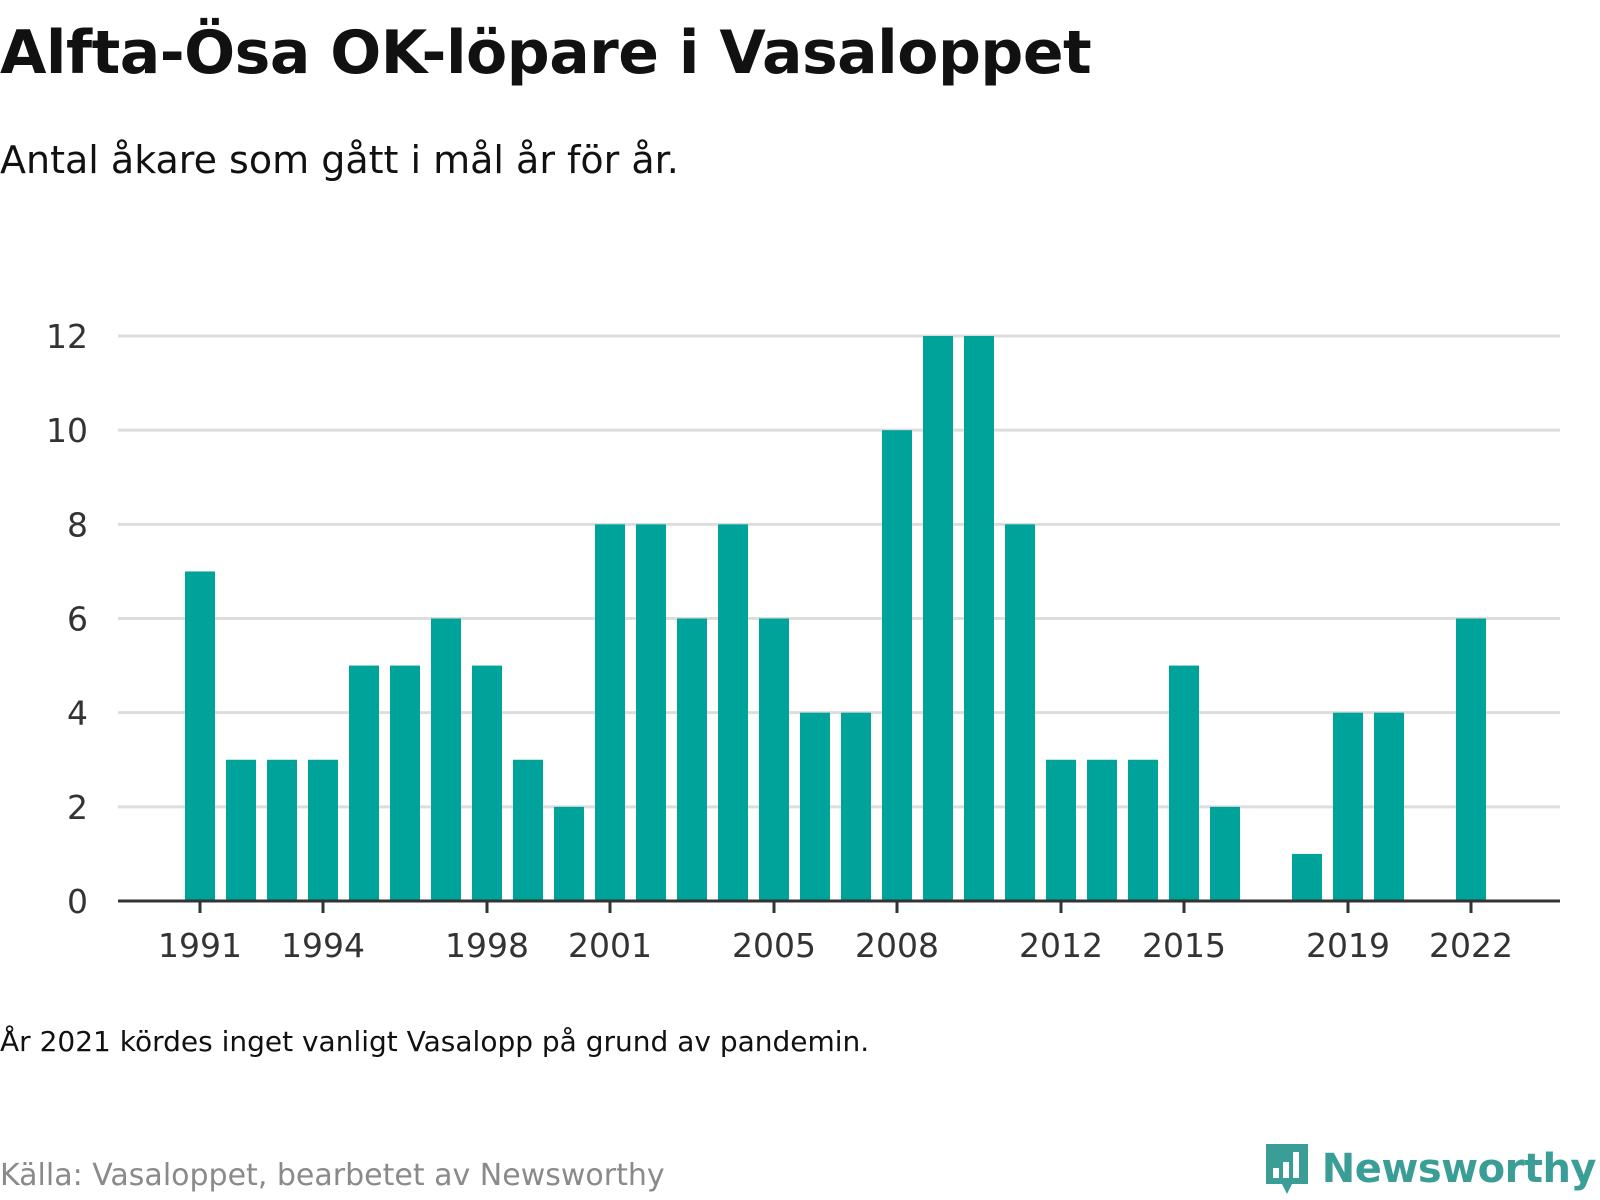 The width and height of the screenshot is (1600, 1200). Describe the element at coordinates (339, 160) in the screenshot. I see `chart-subtitle: Antal åkare som gått i mål år för år.` at that location.